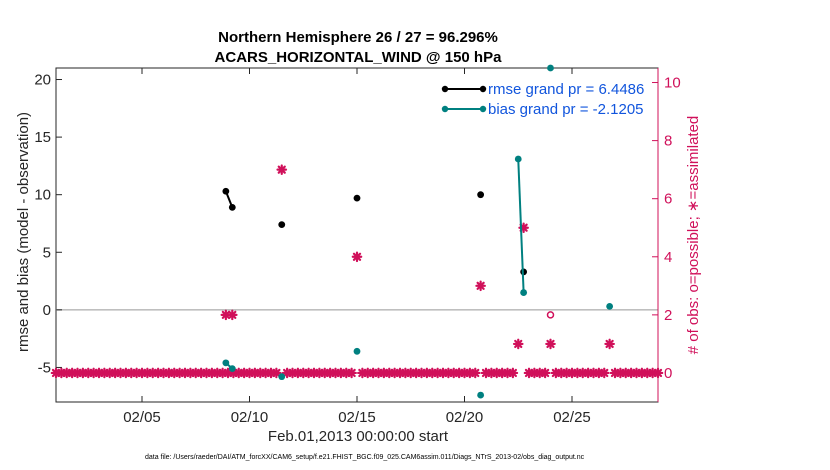  What do you see at coordinates (47, 310) in the screenshot?
I see `y-tick-label-left: 0` at bounding box center [47, 310].